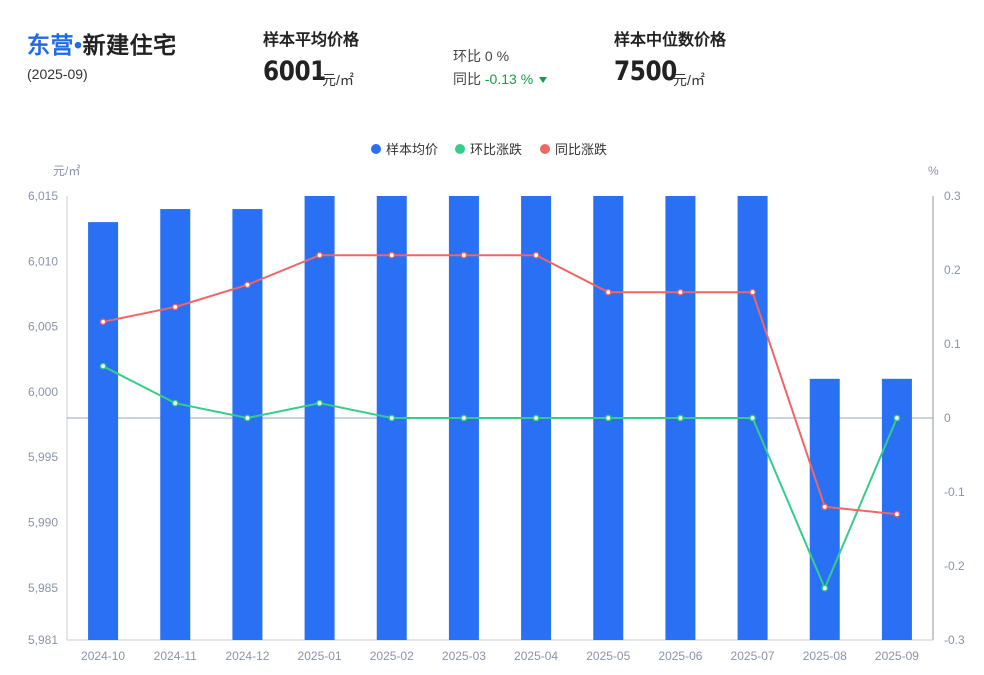  Describe the element at coordinates (247, 656) in the screenshot. I see `x-tick-label: 2024-12` at that location.